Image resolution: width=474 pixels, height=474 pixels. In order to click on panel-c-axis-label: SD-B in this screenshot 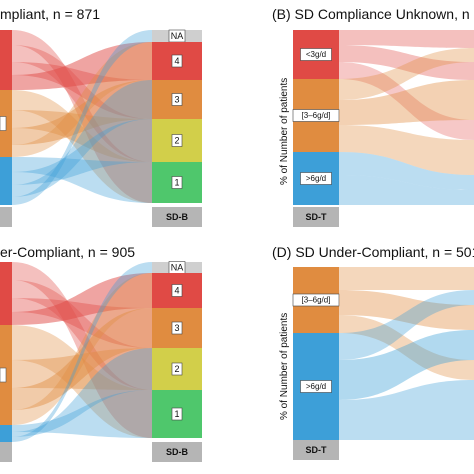, I will do `click(177, 452)`.